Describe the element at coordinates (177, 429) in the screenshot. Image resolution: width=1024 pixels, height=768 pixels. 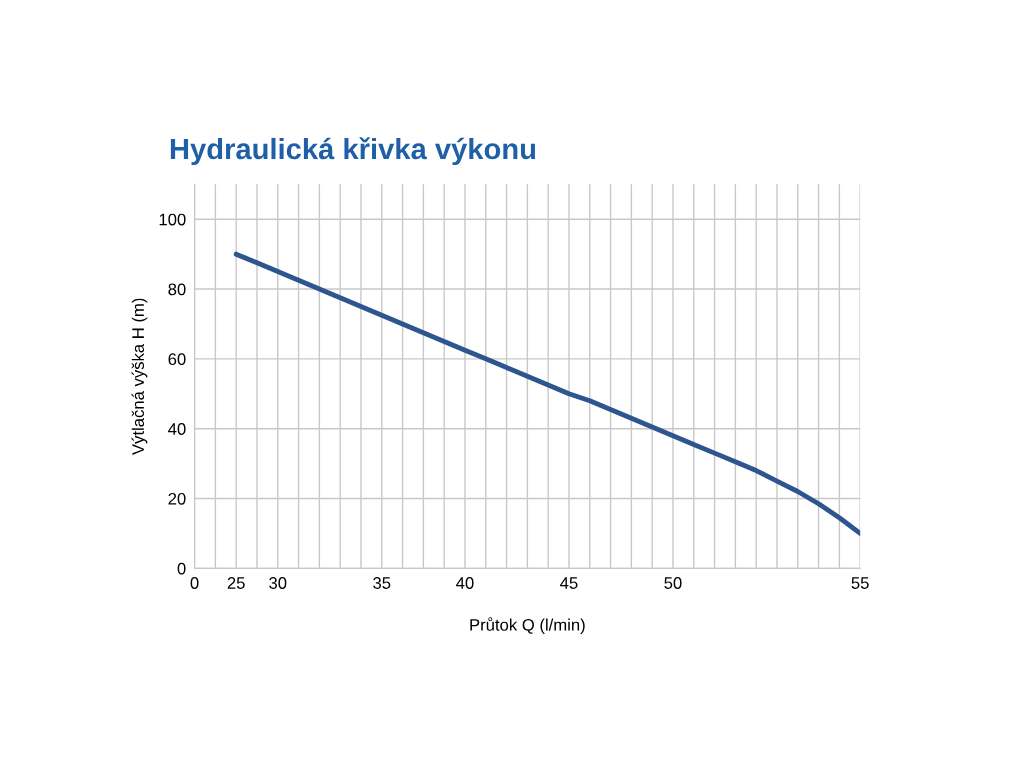
I see `y-tick-label: 40` at that location.